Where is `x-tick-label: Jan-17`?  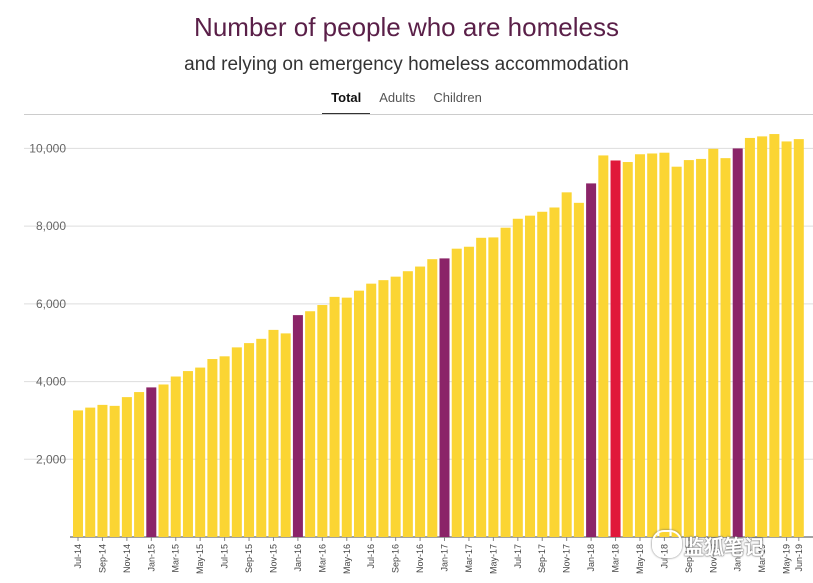 x-tick-label: Jan-17 is located at coordinates (445, 558).